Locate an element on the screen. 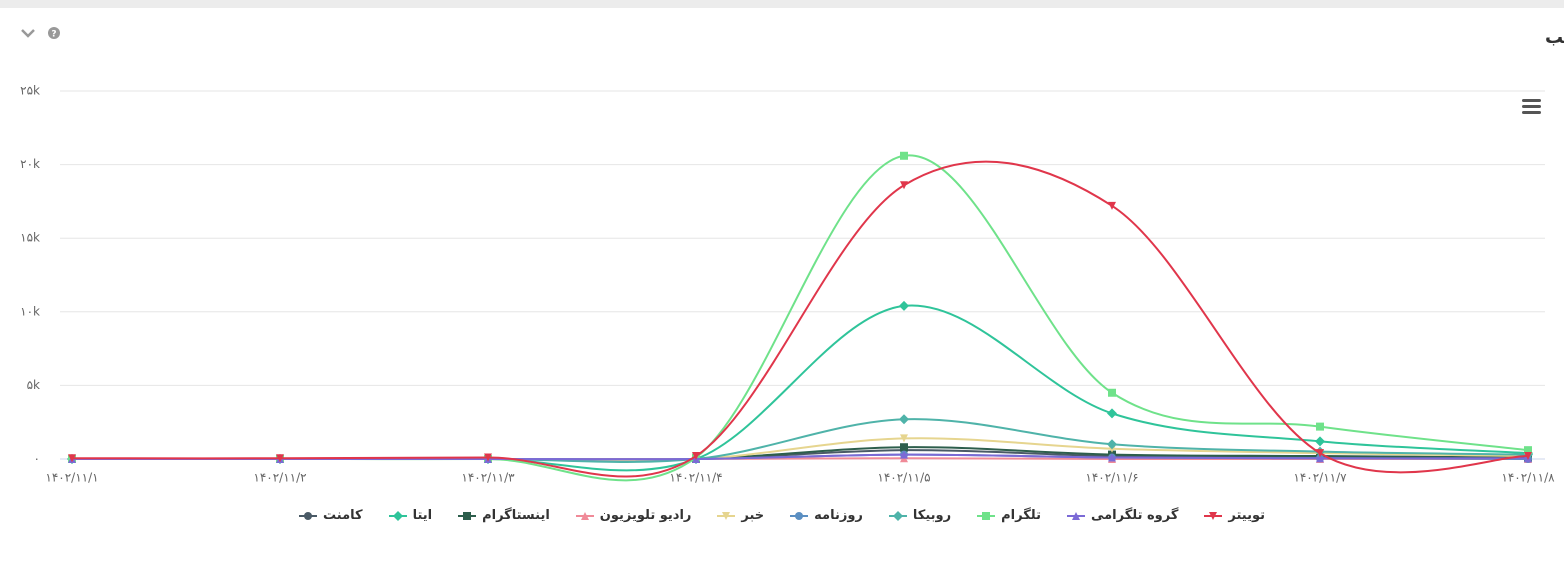 The width and height of the screenshot is (1564, 571). chart-title: نمودار فراوانی تعداد مطالب is located at coordinates (1554, 37).